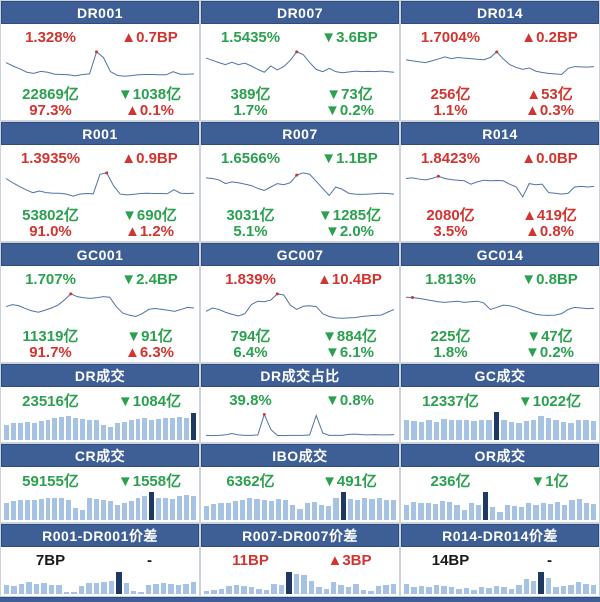 Image resolution: width=600 pixels, height=602 pixels. I want to click on panel-title: GC014, so click(500, 254).